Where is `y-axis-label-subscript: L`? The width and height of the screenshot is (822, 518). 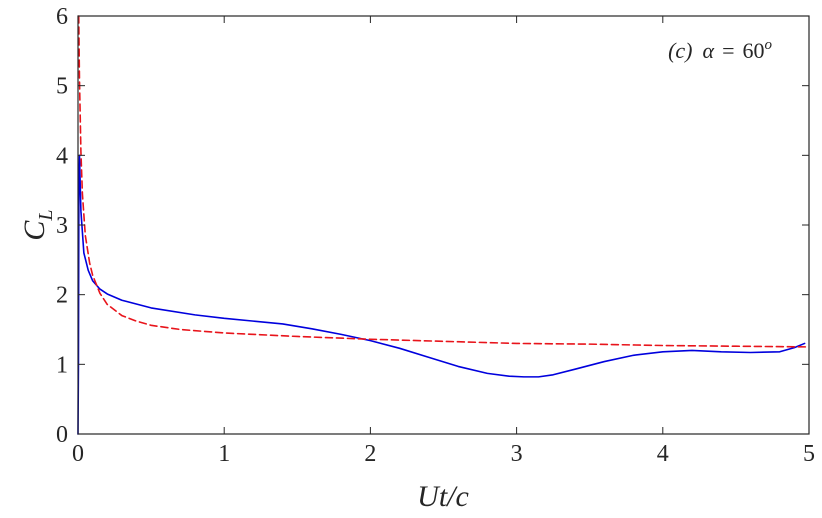
y-axis-label-subscript: L is located at coordinates (46, 215).